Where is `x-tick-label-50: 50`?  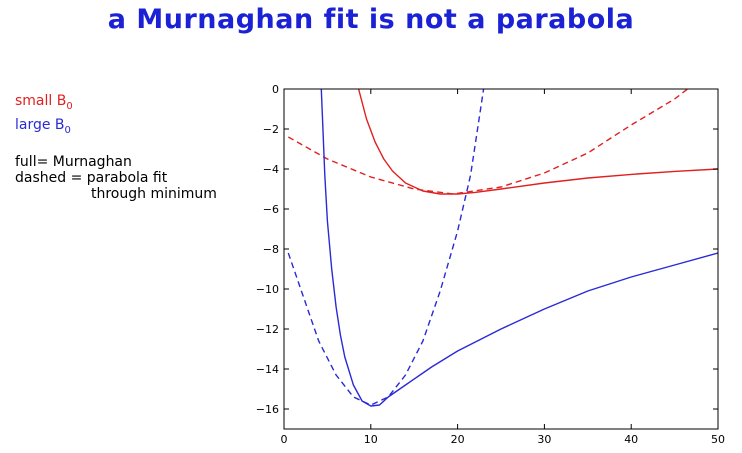 x-tick-label-50: 50 is located at coordinates (718, 439).